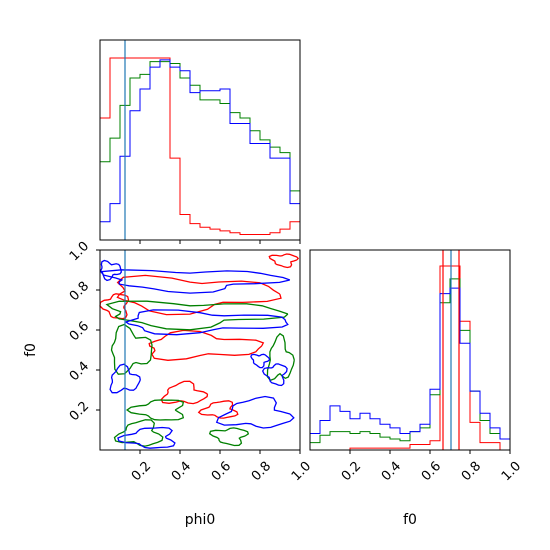 Image resolution: width=550 pixels, height=550 pixels. I want to click on x-axis-label-phi0: phi0, so click(200, 520).